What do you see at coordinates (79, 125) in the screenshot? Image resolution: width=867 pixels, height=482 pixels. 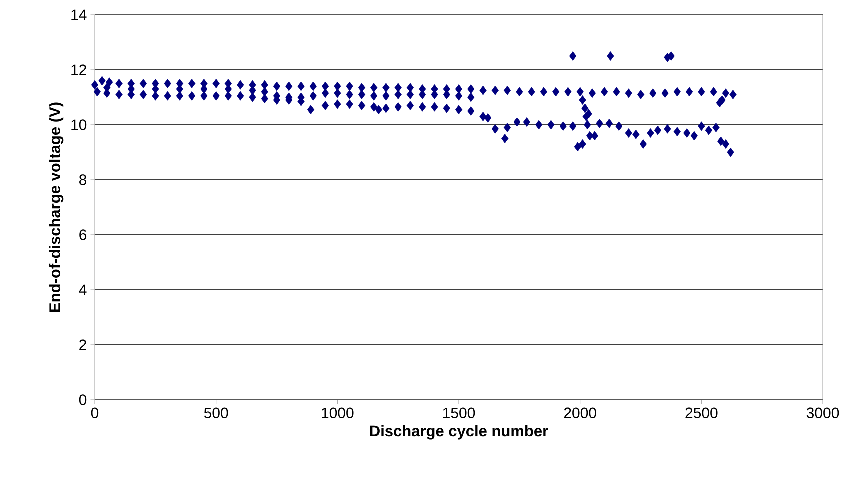 I see `y-tick-label: 10` at bounding box center [79, 125].